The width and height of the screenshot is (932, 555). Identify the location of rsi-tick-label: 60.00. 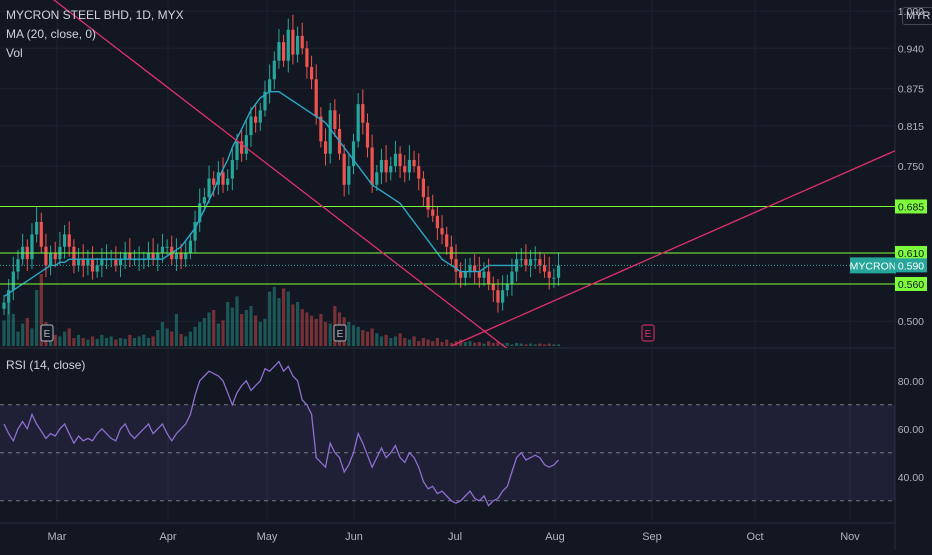
(911, 430).